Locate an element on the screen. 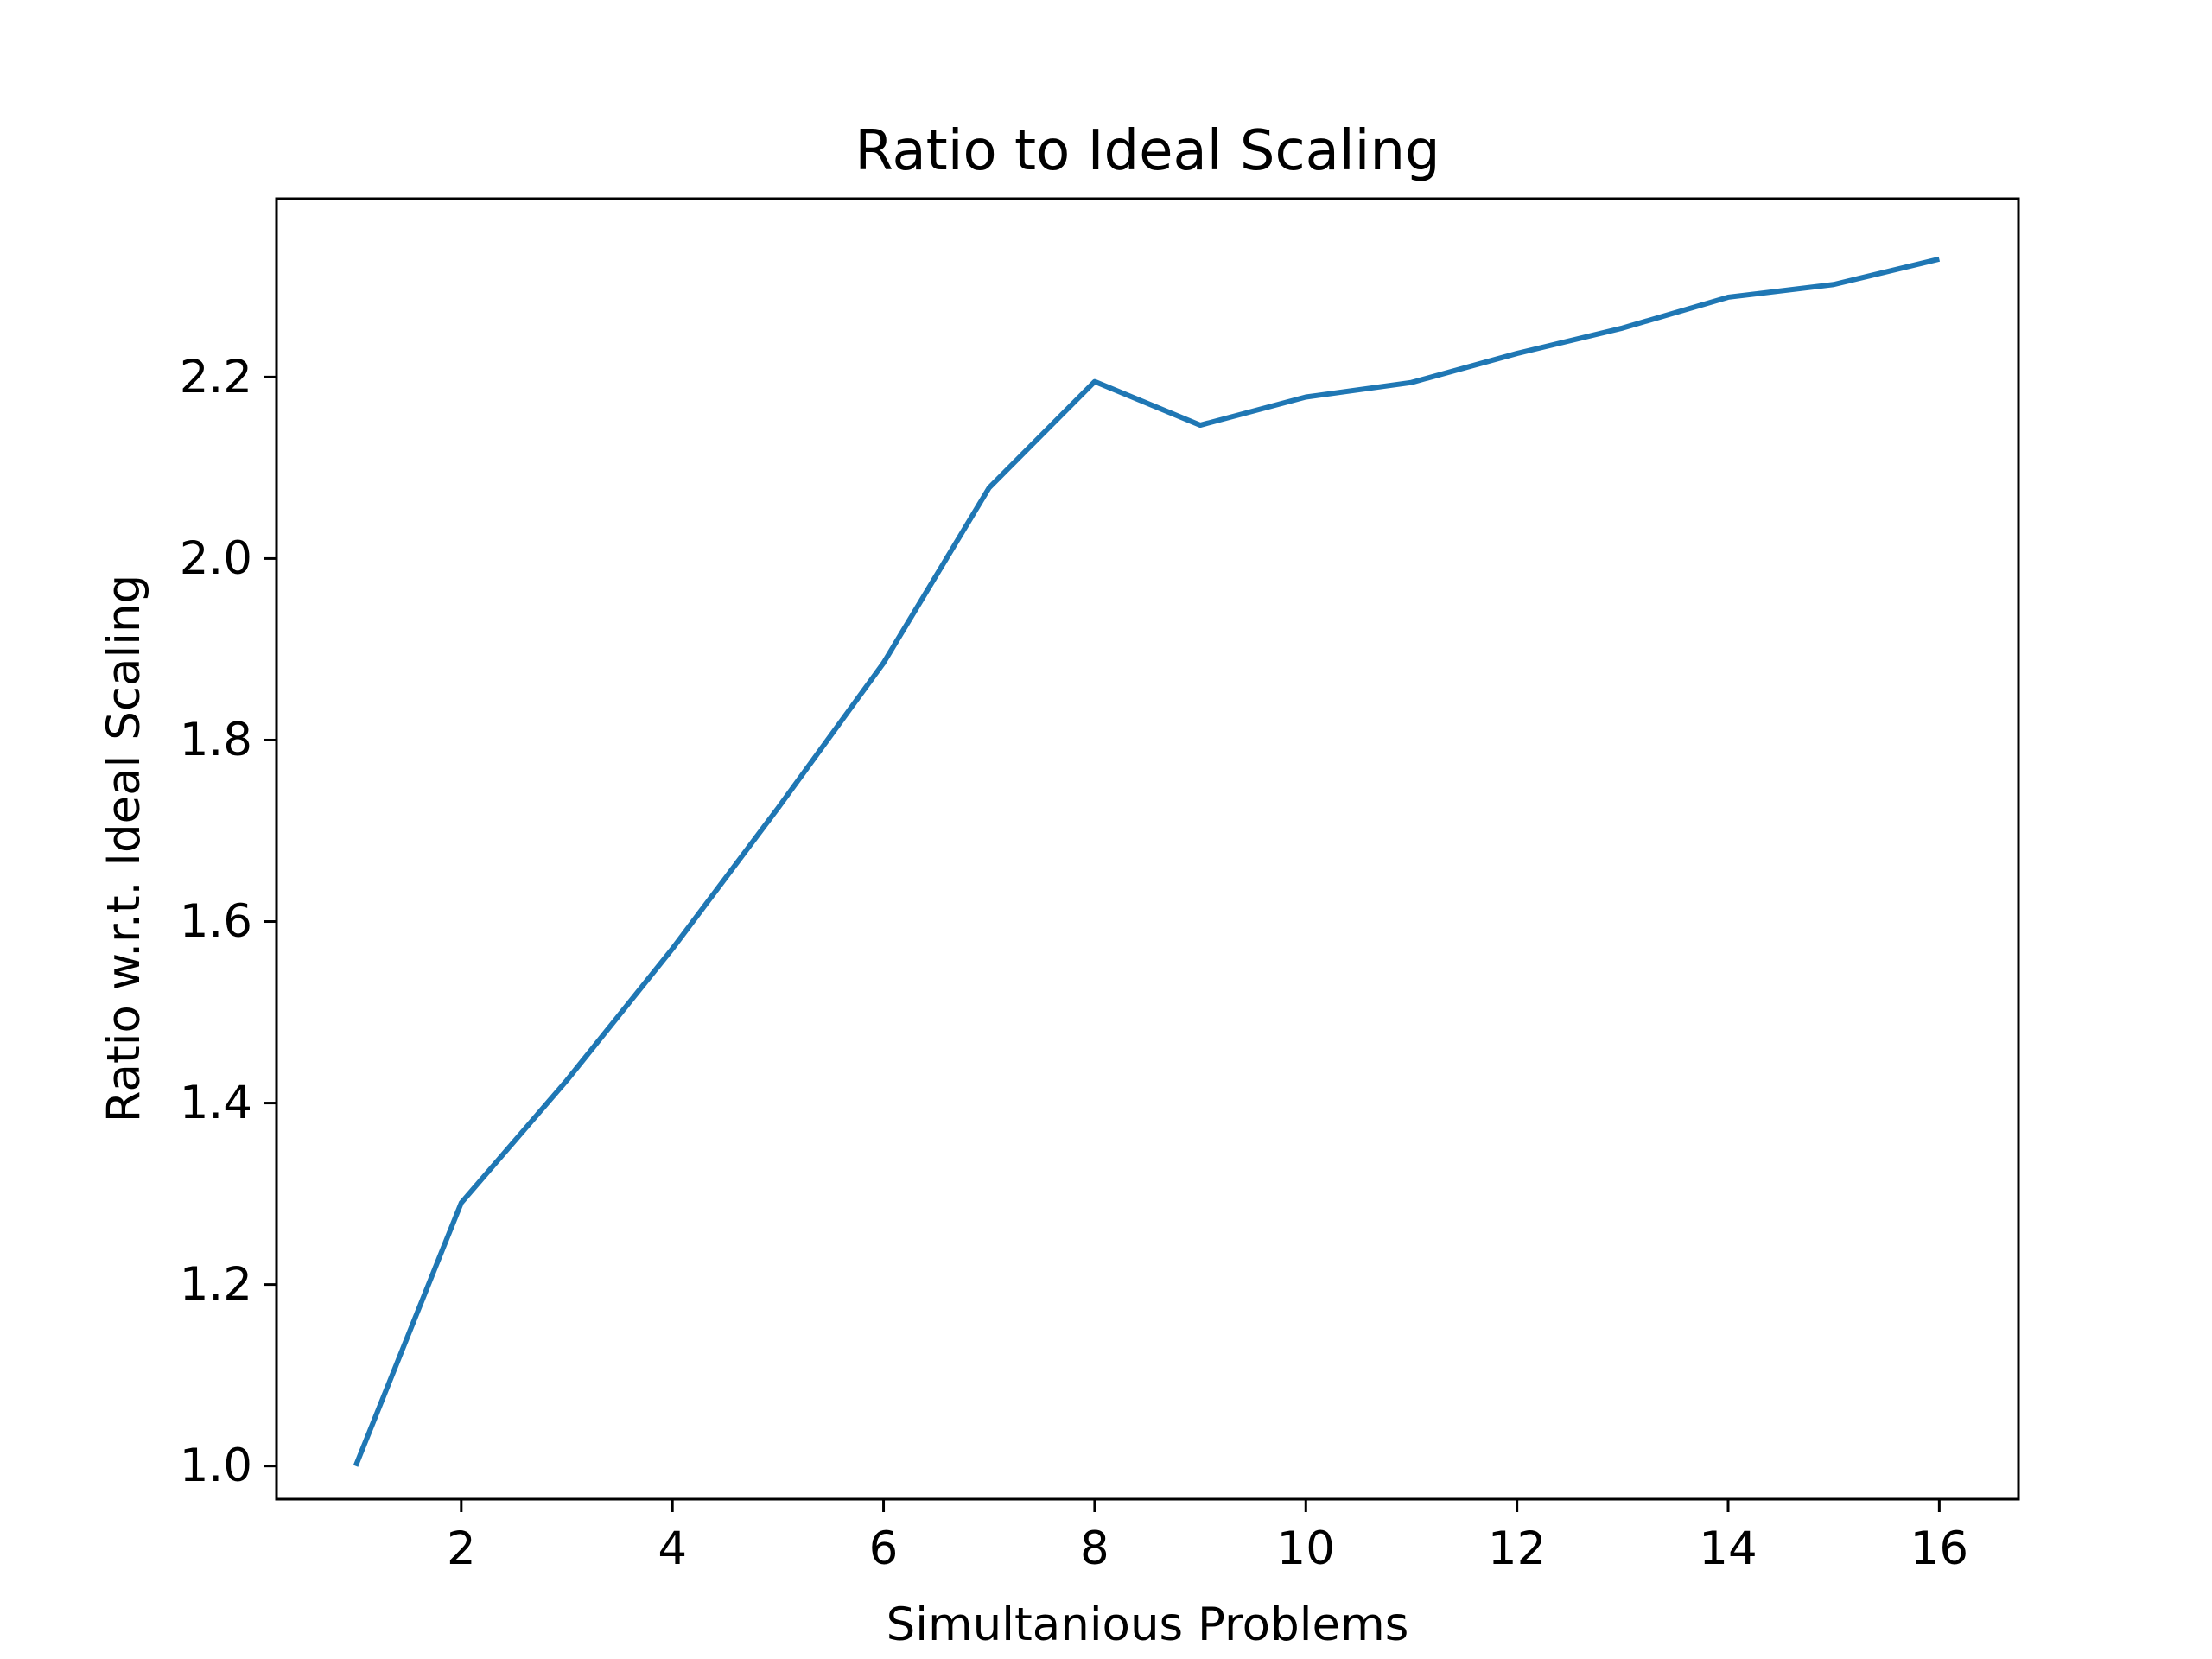  x-axis-label: Simultanious Problems is located at coordinates (1148, 1625).